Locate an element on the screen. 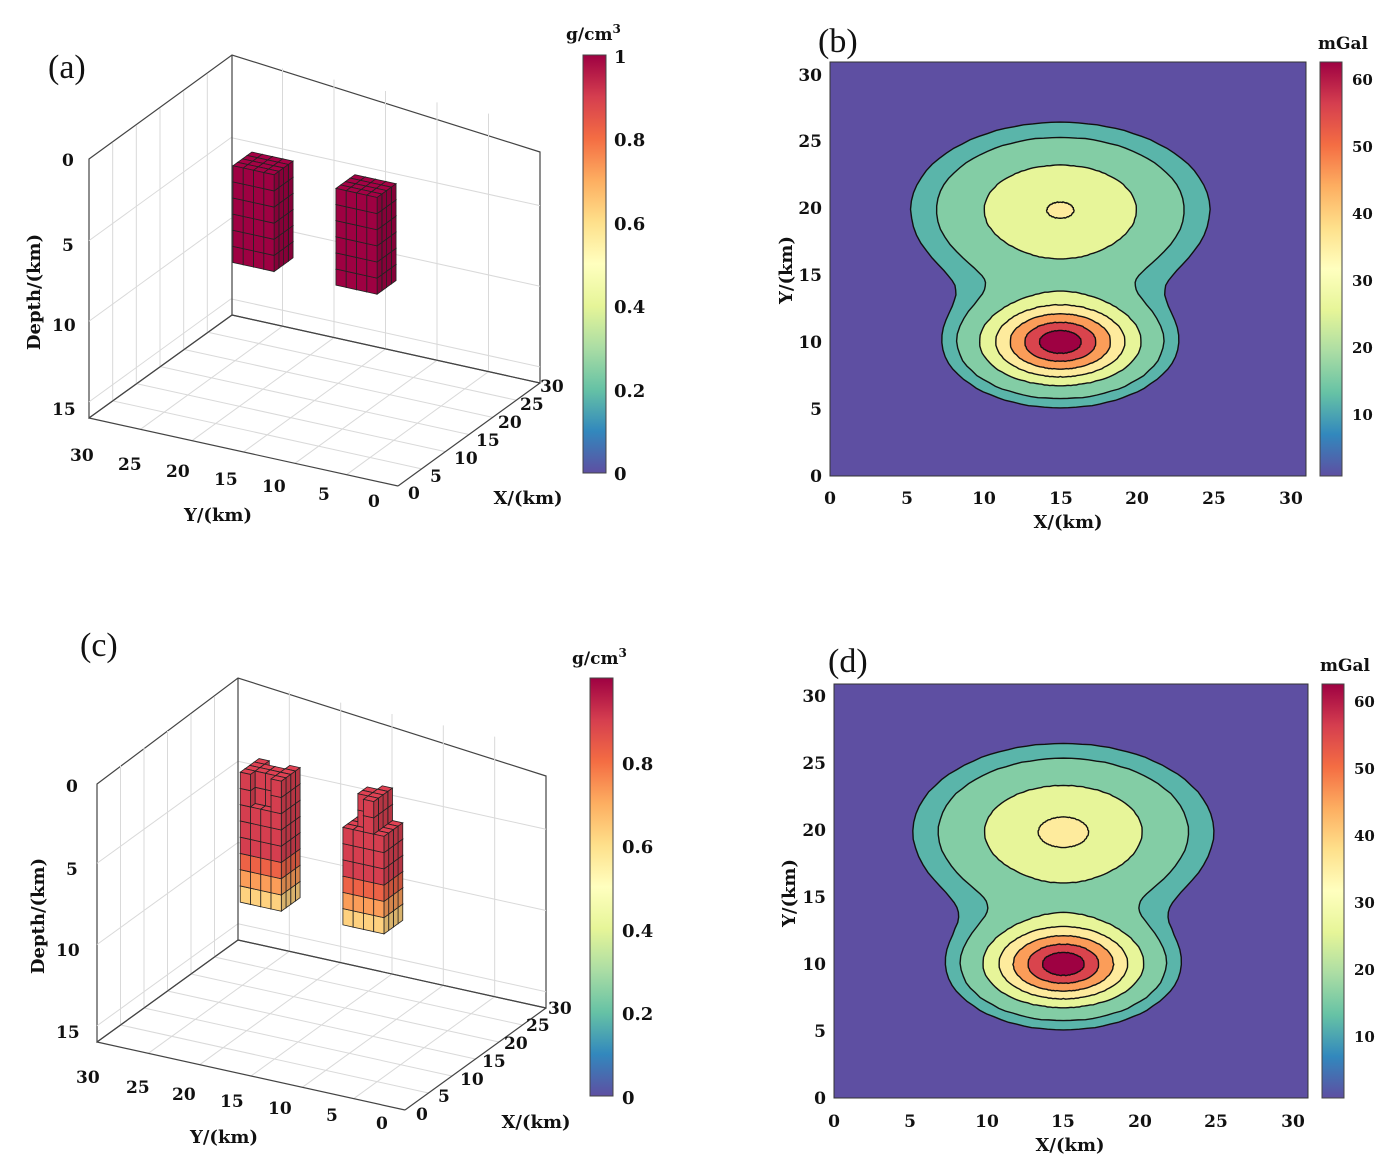 This screenshot has height=1172, width=1387. xtick-a-20: 20 is located at coordinates (510, 423).